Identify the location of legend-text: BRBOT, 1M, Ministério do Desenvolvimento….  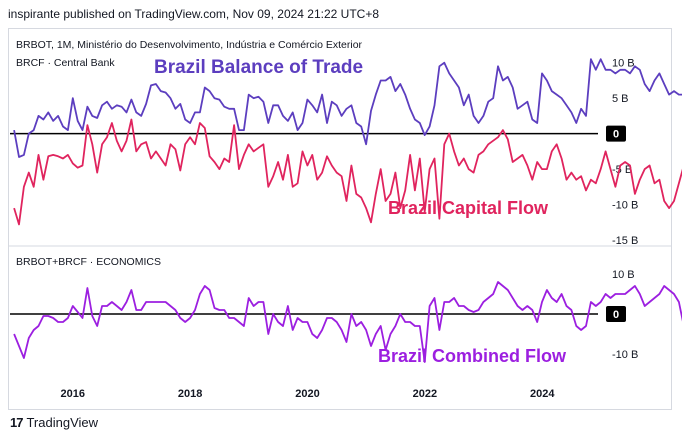
(189, 45).